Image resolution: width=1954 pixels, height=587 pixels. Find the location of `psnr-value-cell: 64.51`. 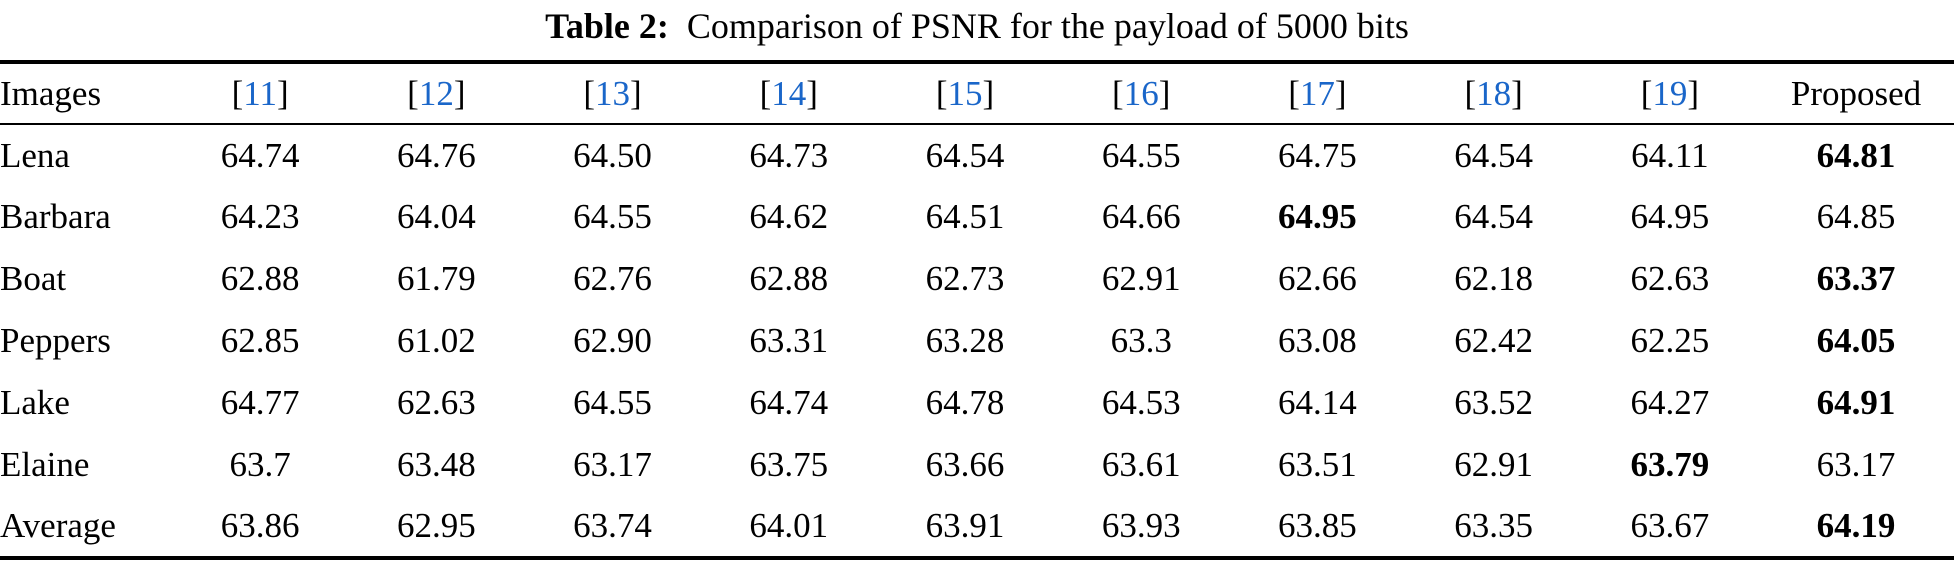

psnr-value-cell: 64.51 is located at coordinates (965, 216).